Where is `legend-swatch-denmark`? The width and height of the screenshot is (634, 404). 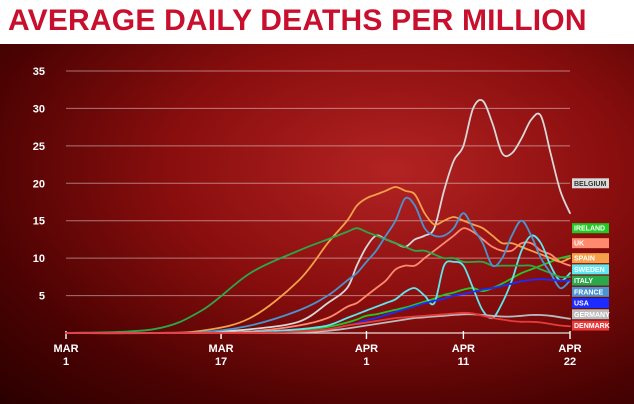 legend-swatch-denmark is located at coordinates (590, 325).